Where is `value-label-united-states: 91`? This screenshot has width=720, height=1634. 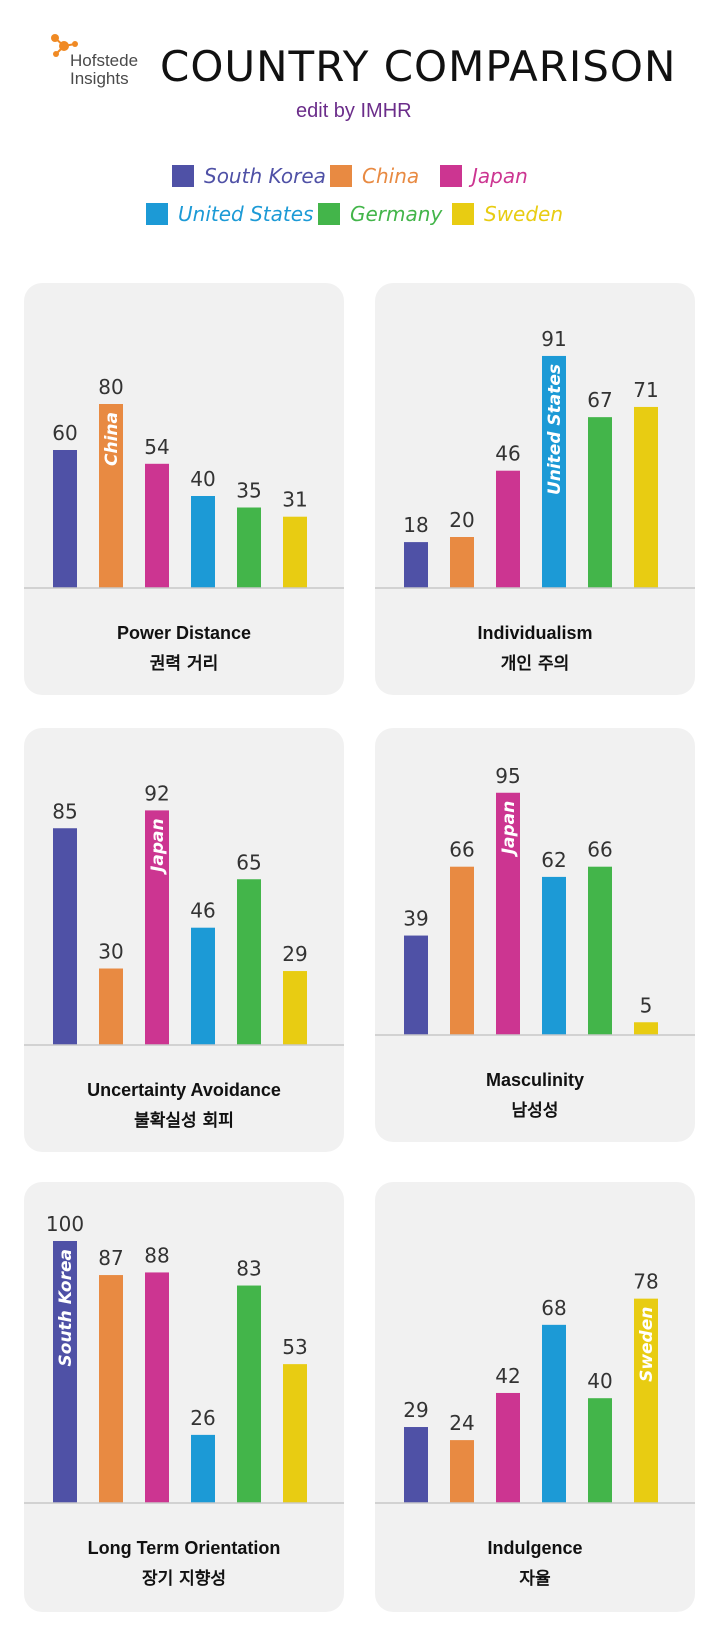
value-label-united-states: 91 is located at coordinates (553, 339).